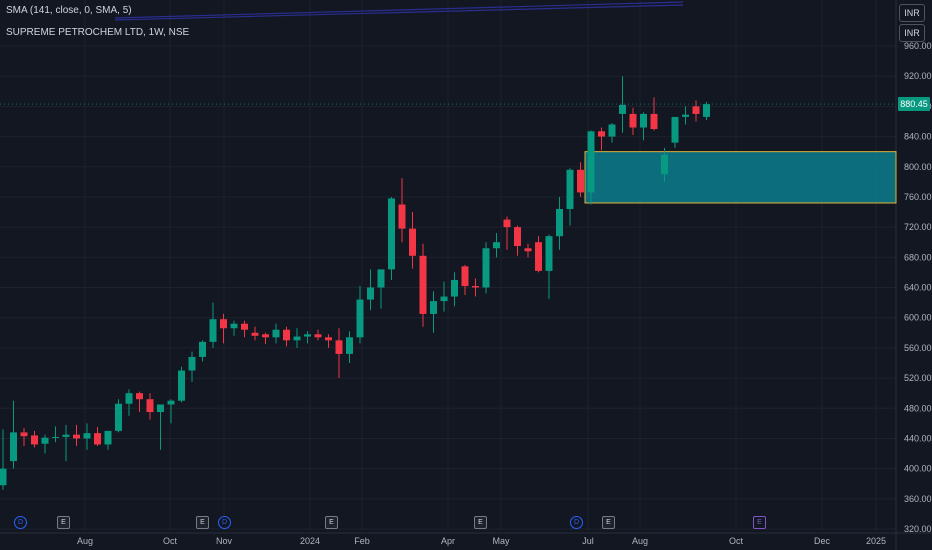 This screenshot has width=932, height=550. Describe the element at coordinates (918, 76) in the screenshot. I see `y-tick-label: 920.00` at that location.